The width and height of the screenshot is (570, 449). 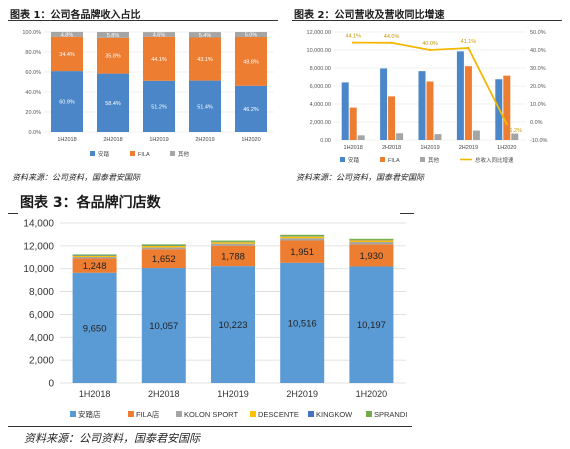 What do you see at coordinates (319, 33) in the screenshot?
I see `y-tick-label: 12,000.00` at bounding box center [319, 33].